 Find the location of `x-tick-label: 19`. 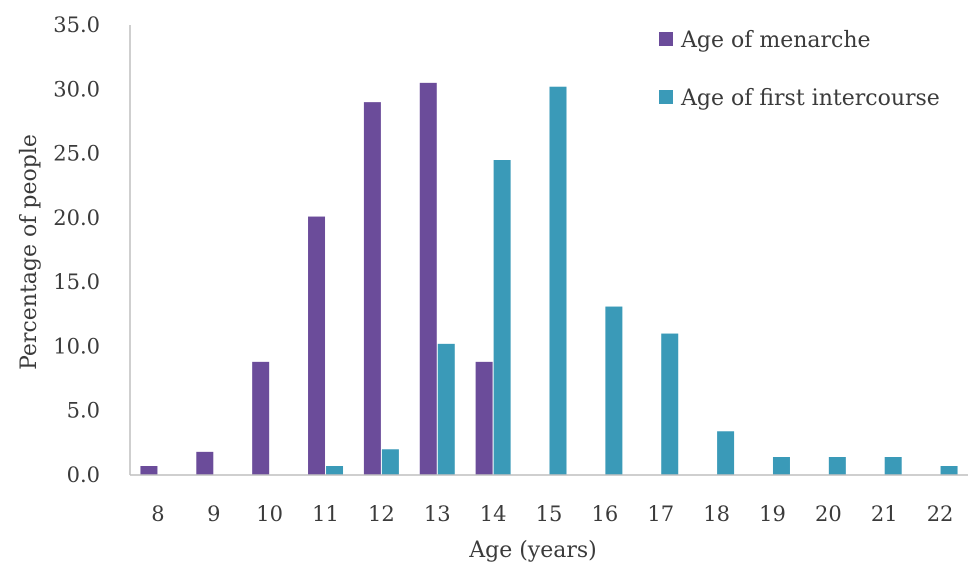

x-tick-label: 19 is located at coordinates (772, 514).